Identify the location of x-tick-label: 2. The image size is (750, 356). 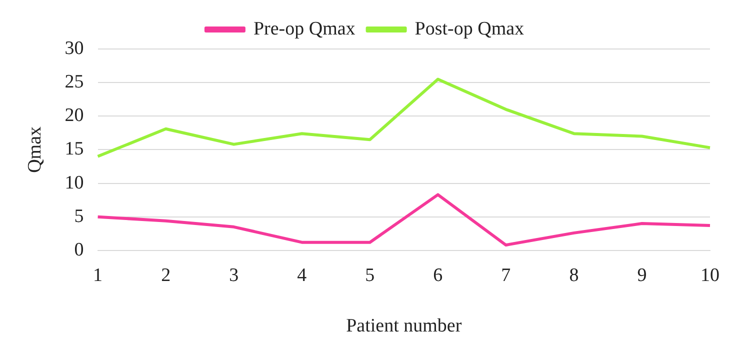
(166, 275).